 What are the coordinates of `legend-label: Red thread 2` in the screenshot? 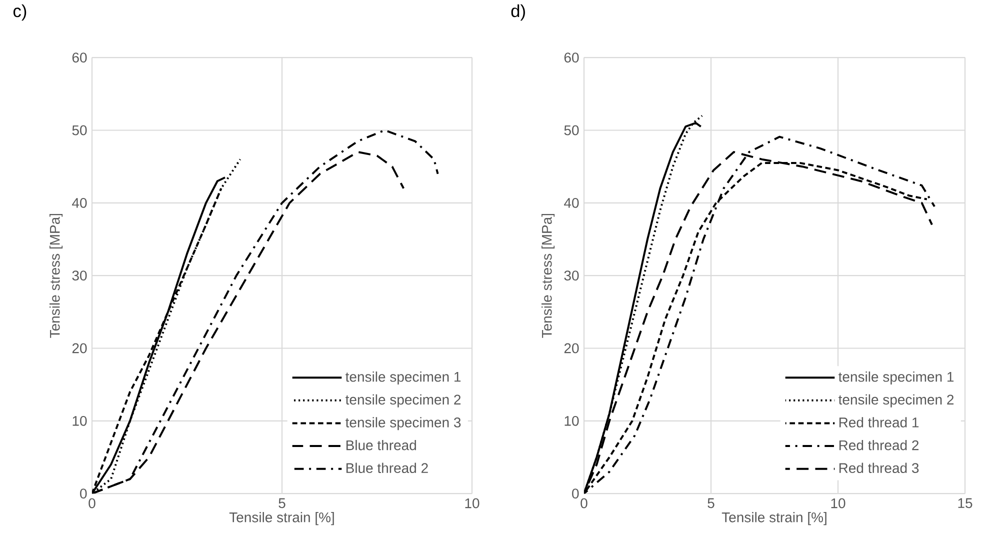 It's located at (879, 445).